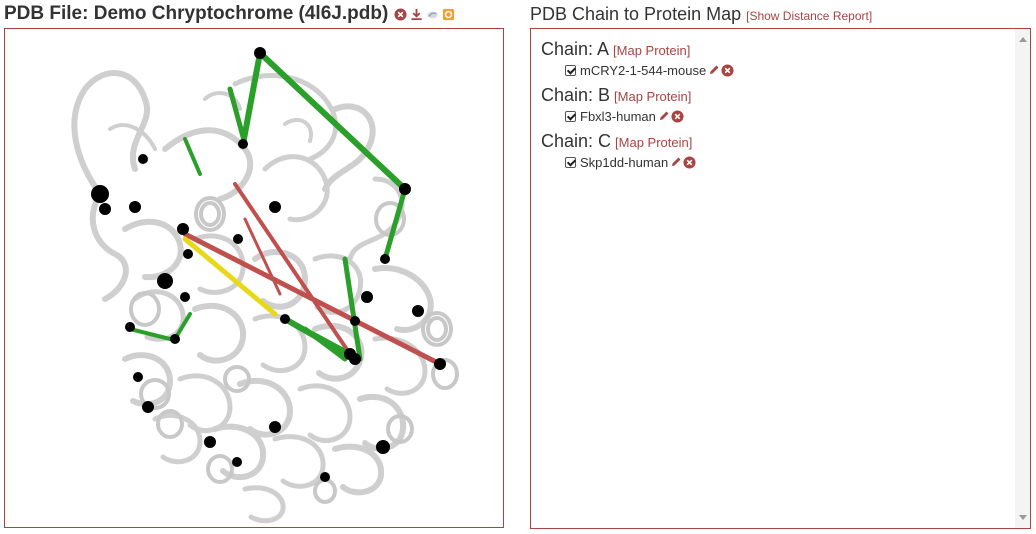  What do you see at coordinates (432, 14) in the screenshot?
I see `view-icon` at bounding box center [432, 14].